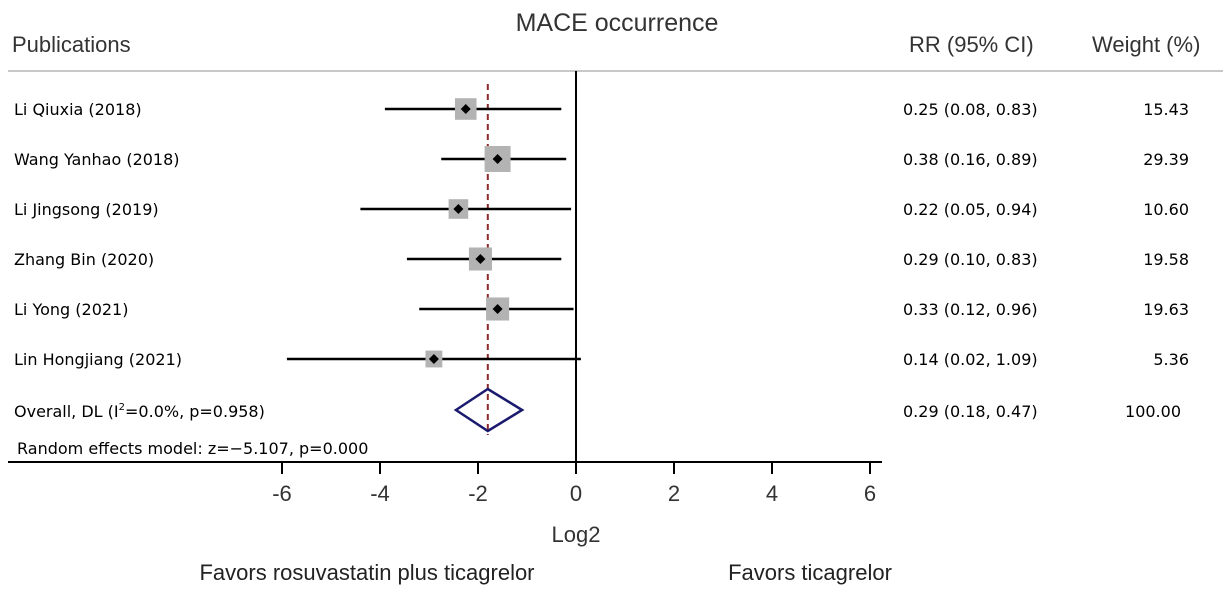 Image resolution: width=1223 pixels, height=589 pixels. I want to click on x-tick-label: 2, so click(674, 493).